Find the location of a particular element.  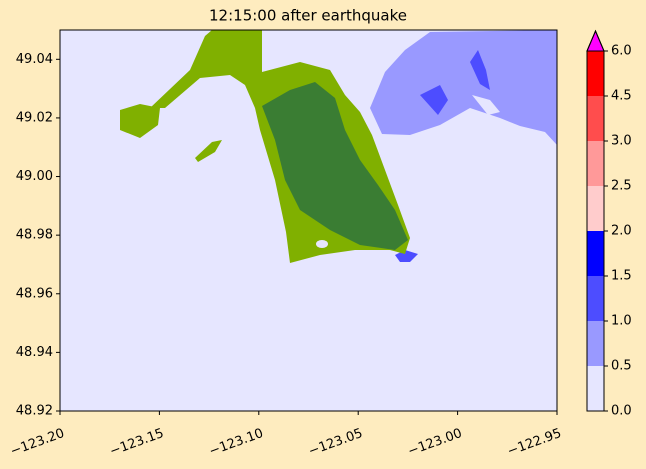

y-tick-label: 48.96 is located at coordinates (34, 293).